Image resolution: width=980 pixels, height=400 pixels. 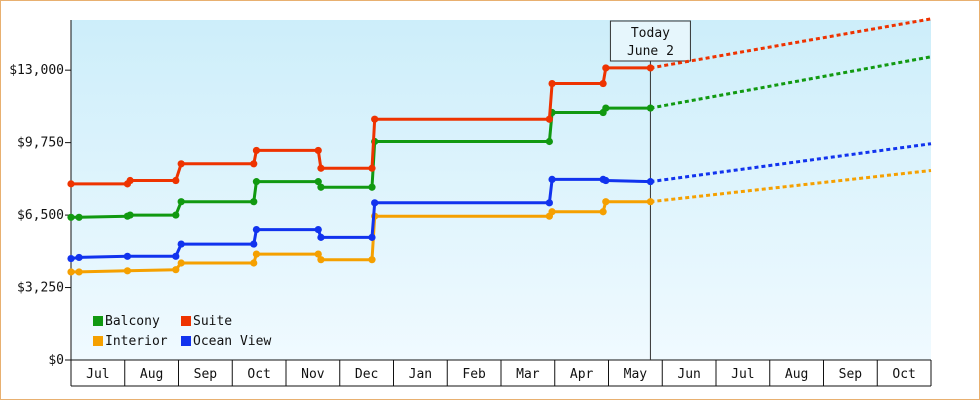 What do you see at coordinates (582, 374) in the screenshot?
I see `x-month-label: Apr` at bounding box center [582, 374].